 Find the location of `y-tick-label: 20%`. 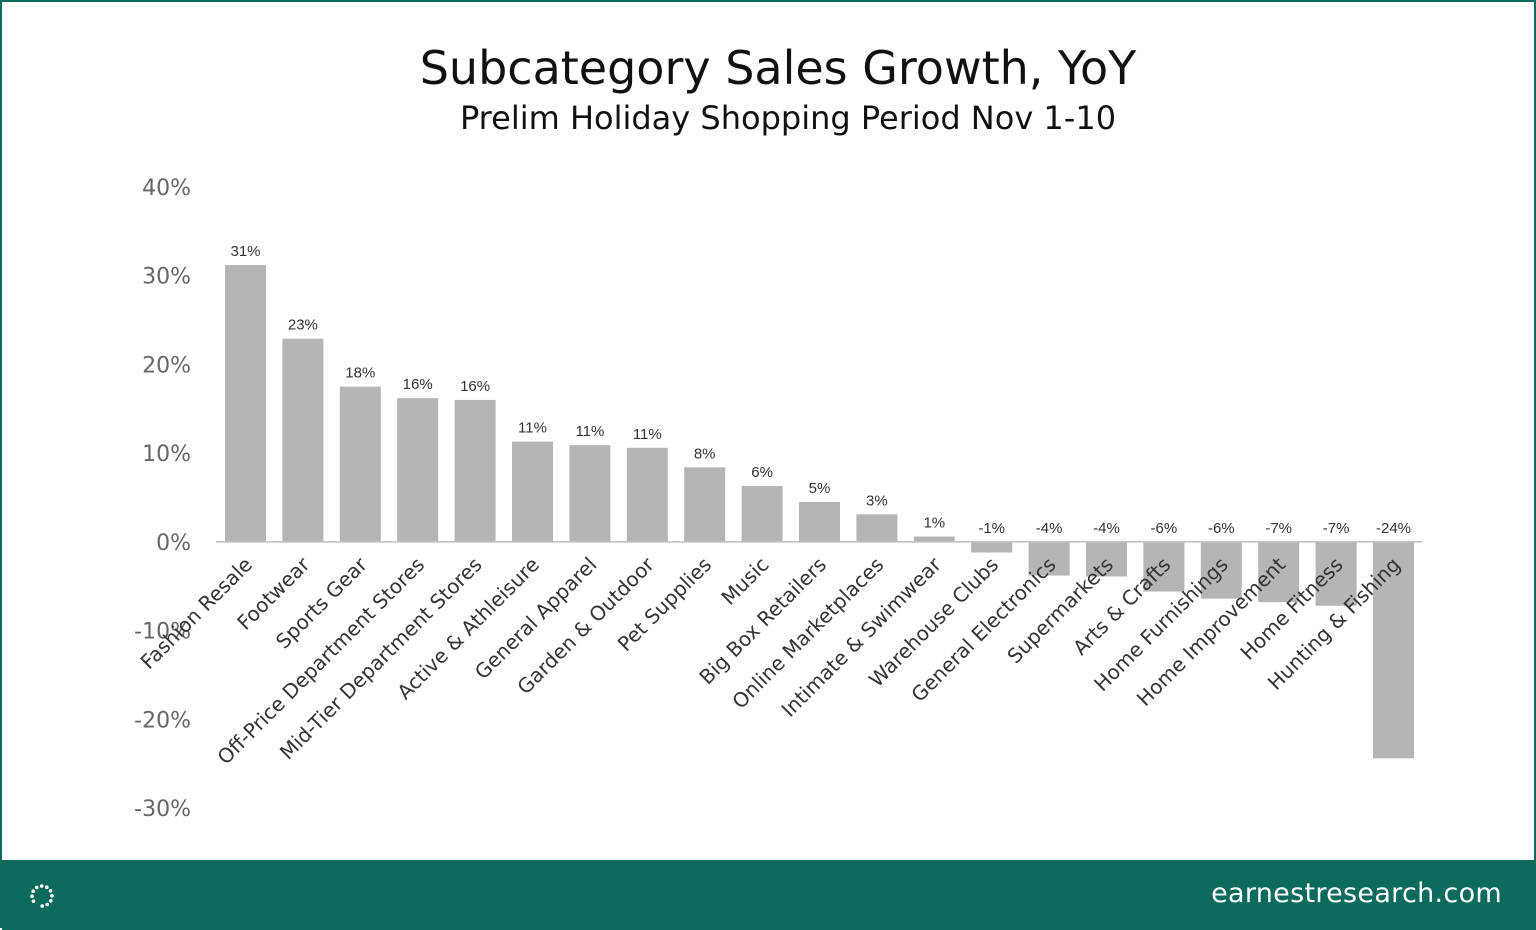

y-tick-label: 20% is located at coordinates (166, 365).